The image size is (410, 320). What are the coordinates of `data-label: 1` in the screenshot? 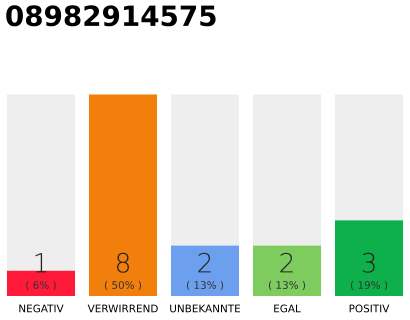 It's located at (41, 262).